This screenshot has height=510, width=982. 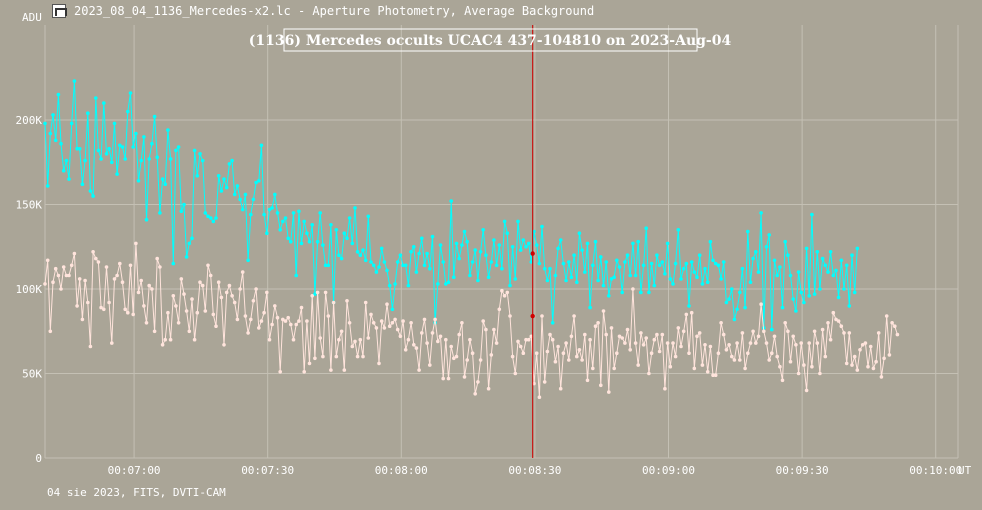 What do you see at coordinates (29, 289) in the screenshot?
I see `y-tick-label: 100K` at bounding box center [29, 289].